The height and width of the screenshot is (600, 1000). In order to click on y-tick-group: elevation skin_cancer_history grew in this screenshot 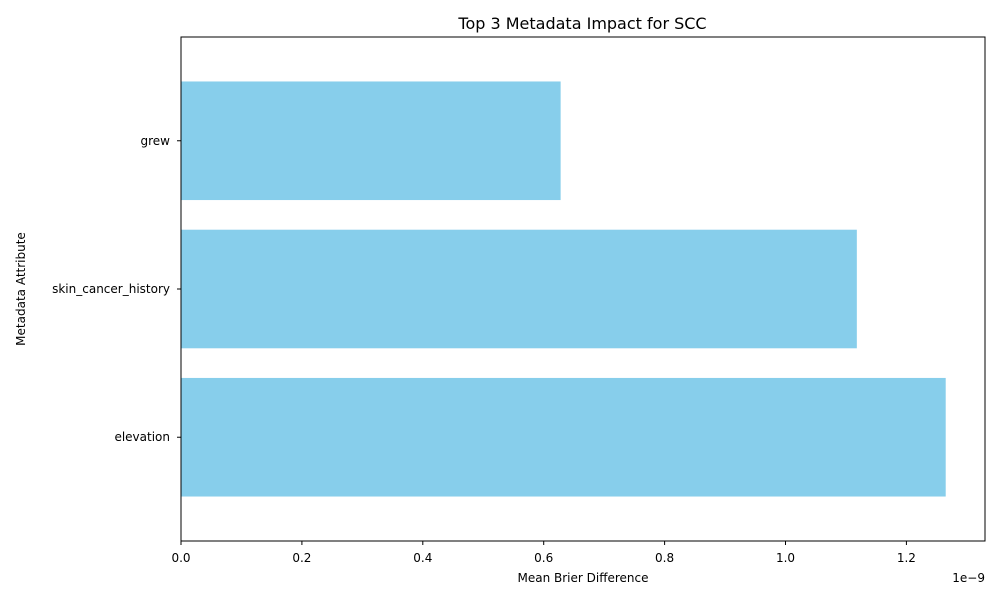, I will do `click(116, 289)`.